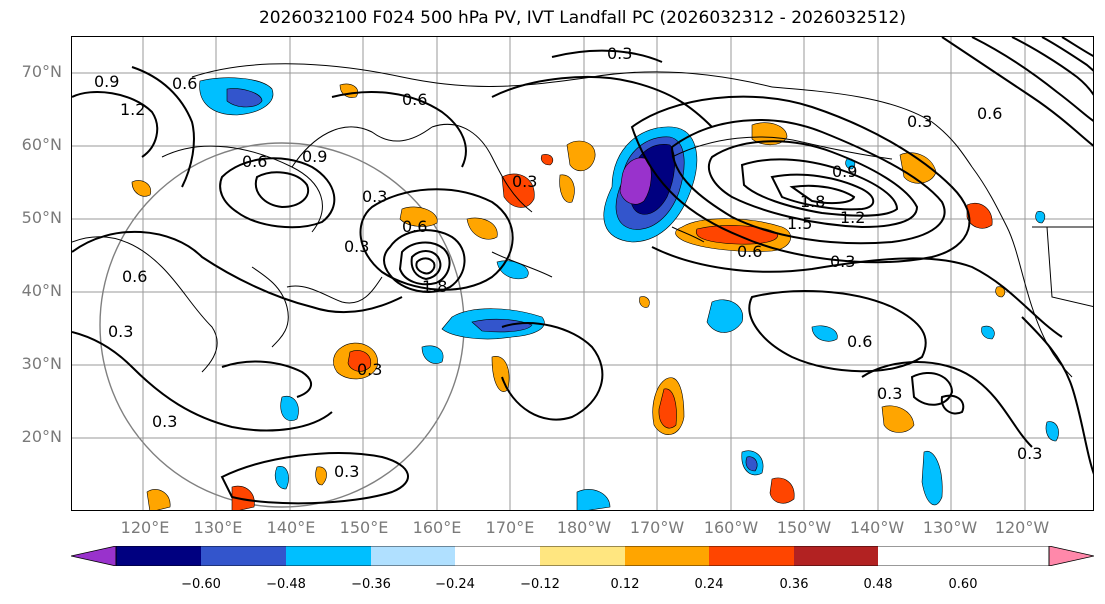 The image size is (1105, 604). I want to click on lon-label-170w: 170°W, so click(657, 527).